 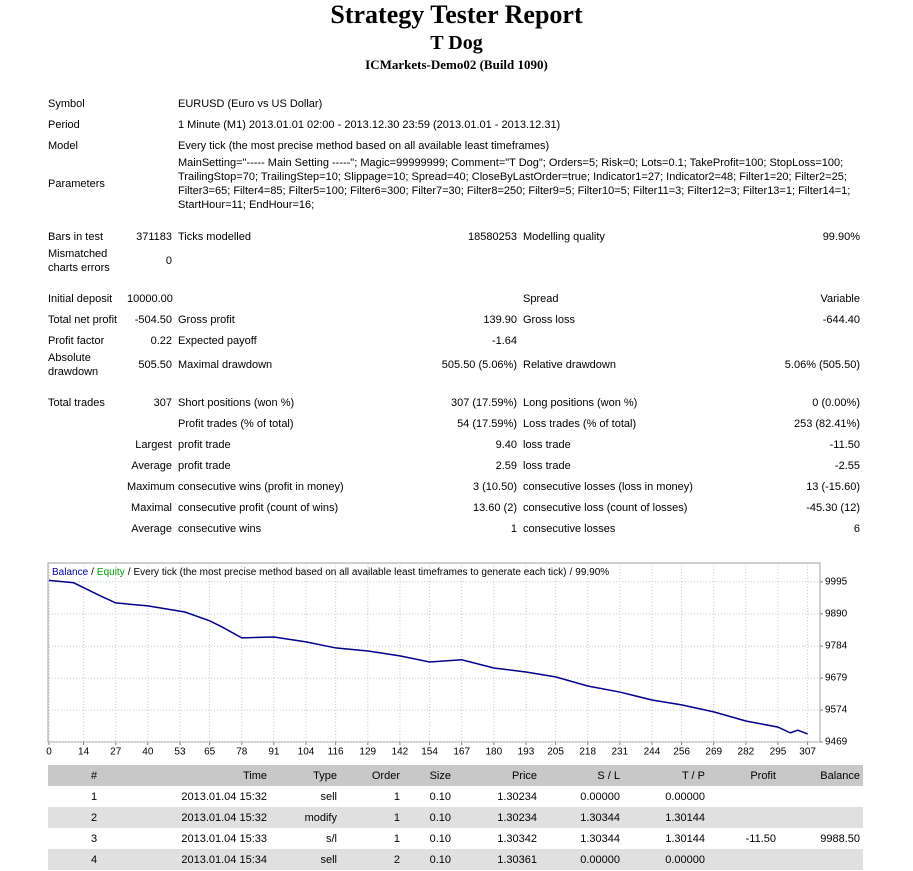 I want to click on table-cell: 4, so click(x=94, y=859).